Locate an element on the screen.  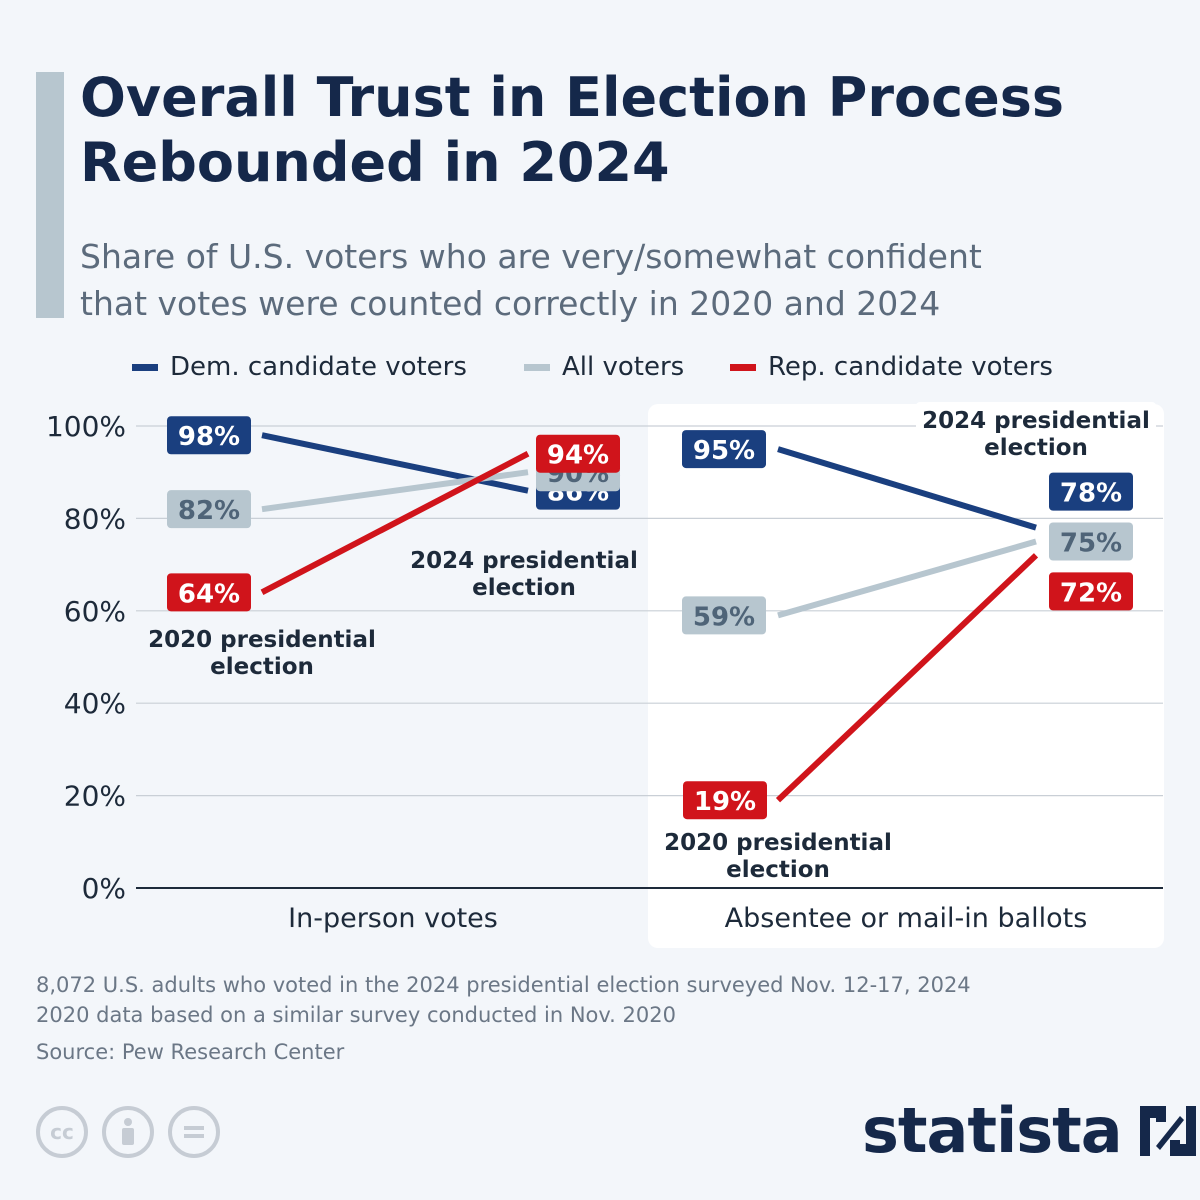
series-line-all is located at coordinates (907, 578).